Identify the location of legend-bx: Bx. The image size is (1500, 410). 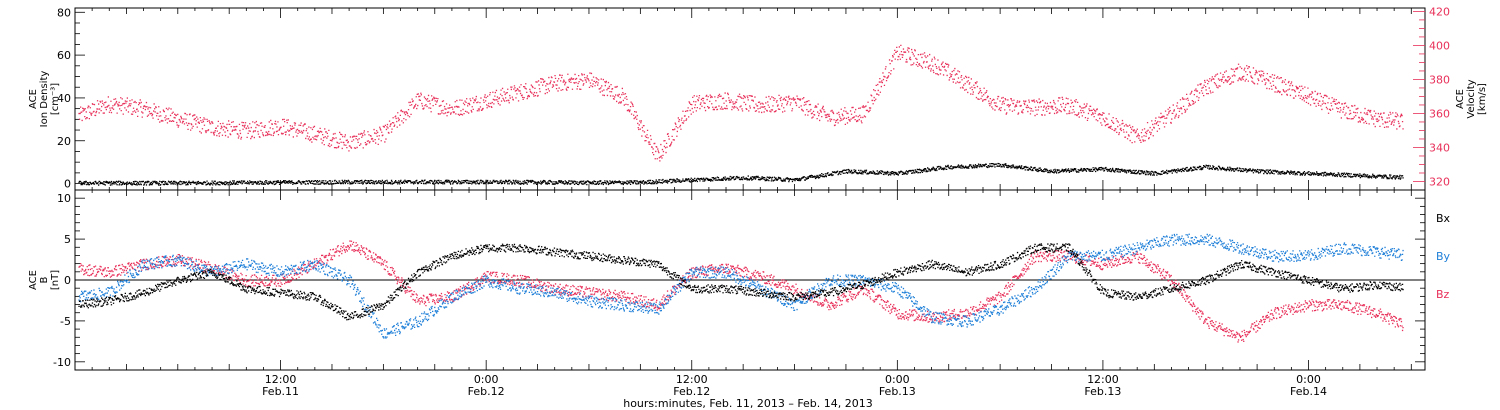
(1443, 218).